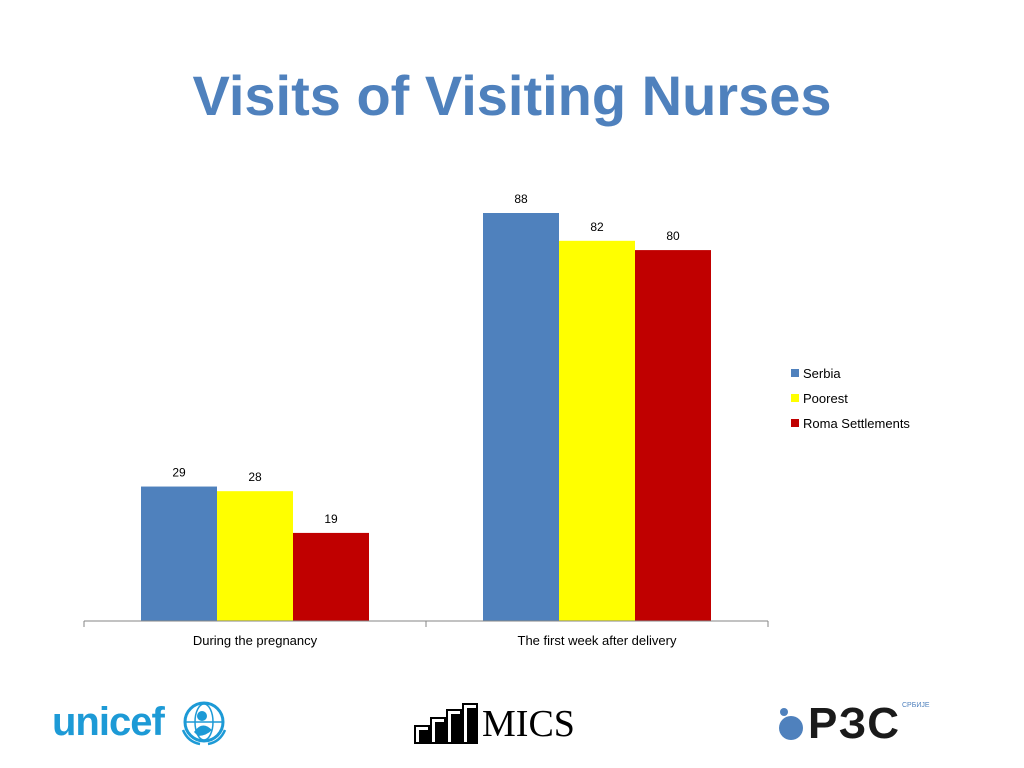  Describe the element at coordinates (179, 473) in the screenshot. I see `data-label: 29` at that location.